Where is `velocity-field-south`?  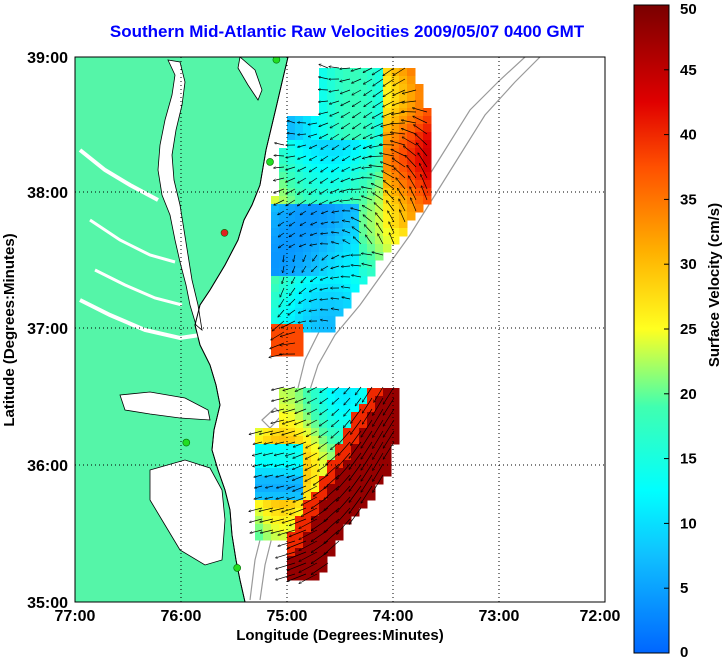
velocity-field-south is located at coordinates (327, 484).